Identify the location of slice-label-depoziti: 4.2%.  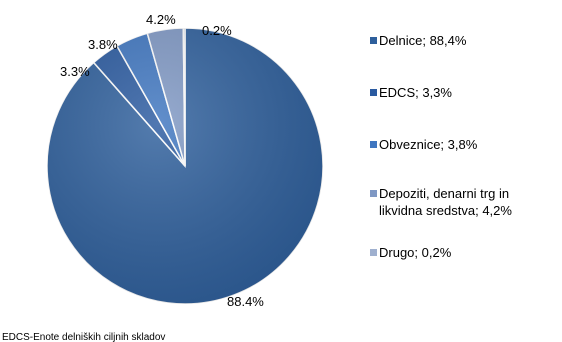
(161, 19).